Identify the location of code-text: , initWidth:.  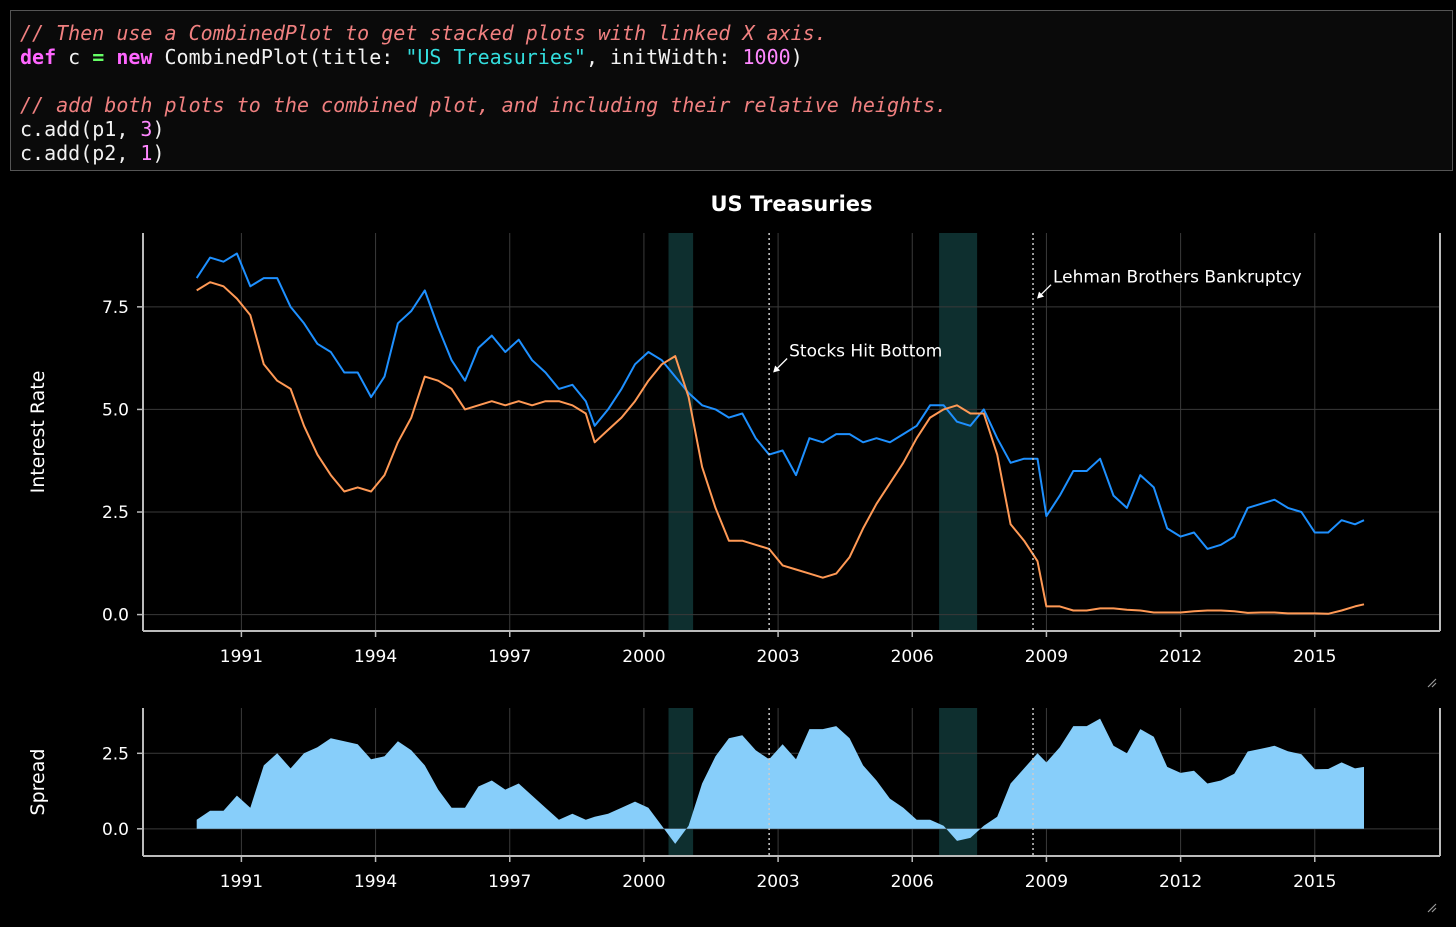
(664, 57).